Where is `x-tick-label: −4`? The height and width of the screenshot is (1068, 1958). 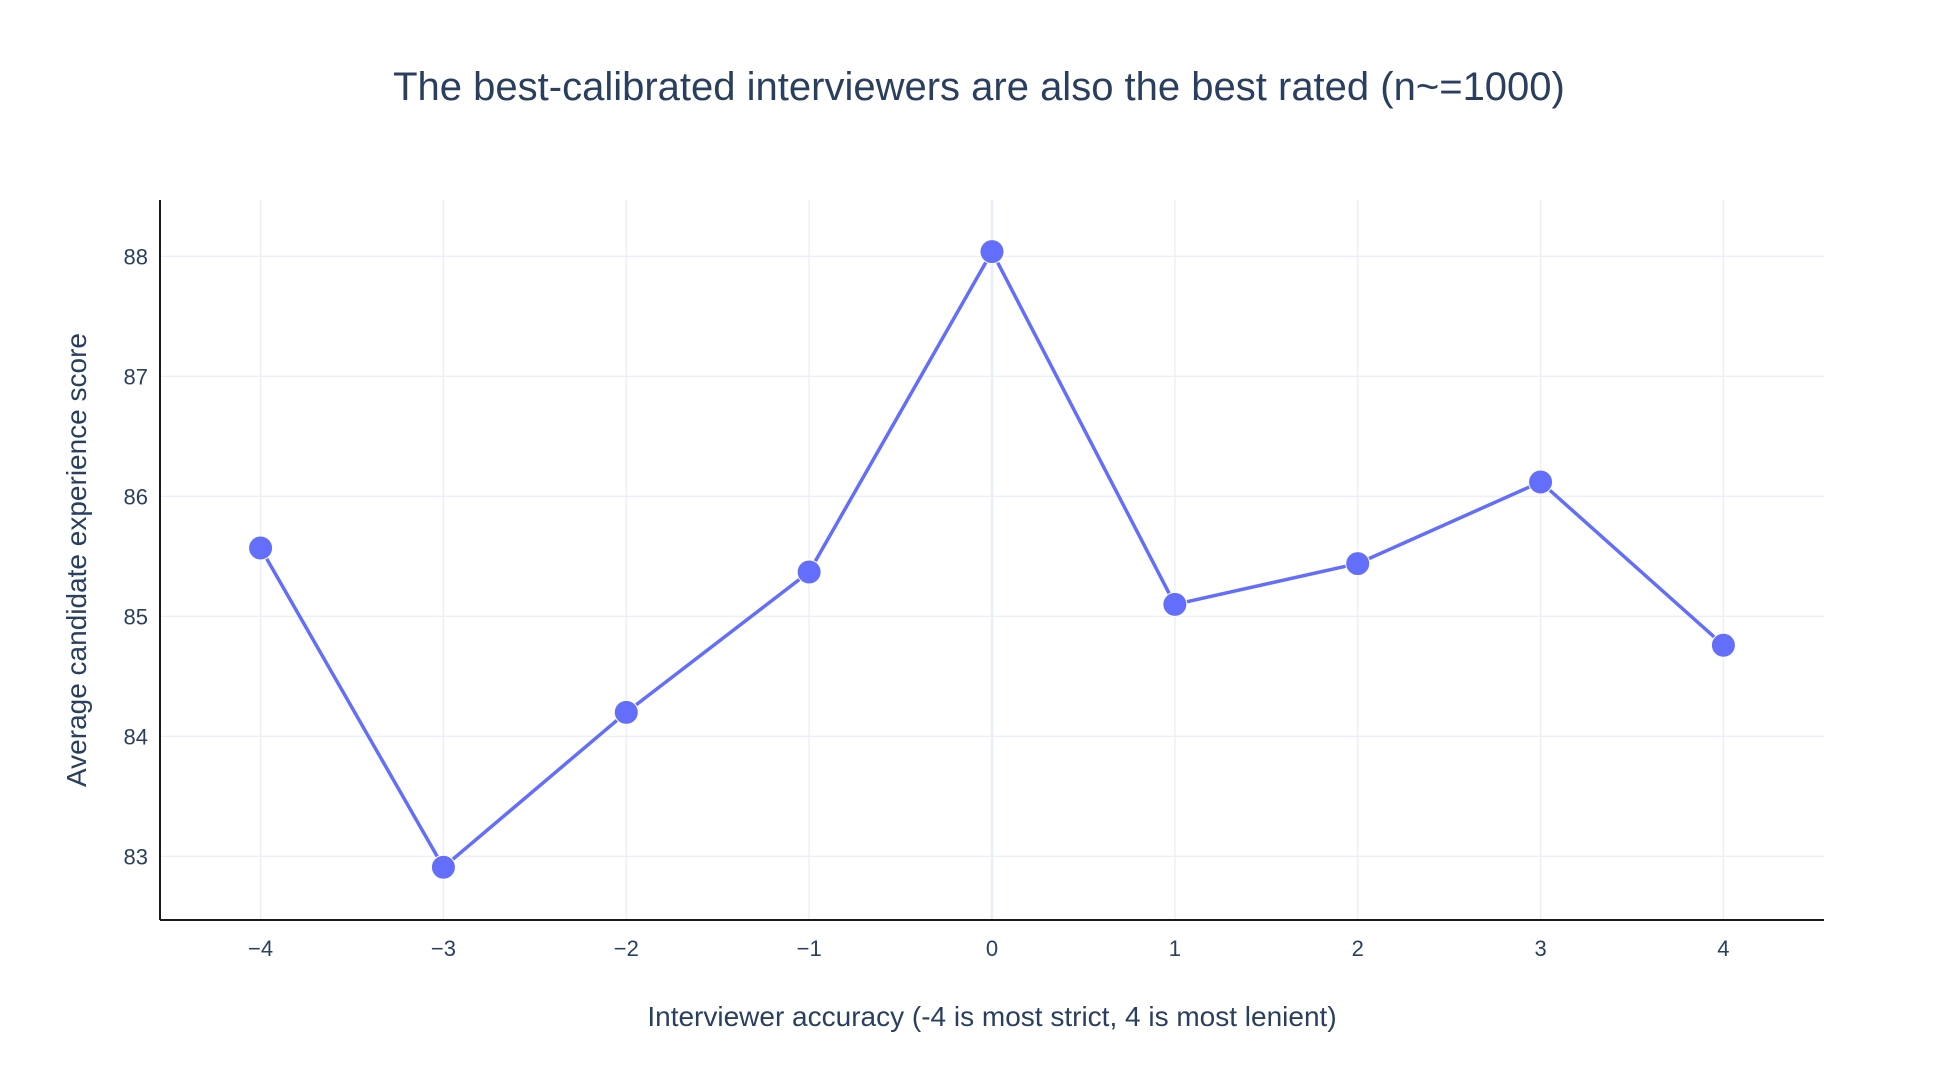 x-tick-label: −4 is located at coordinates (260, 948).